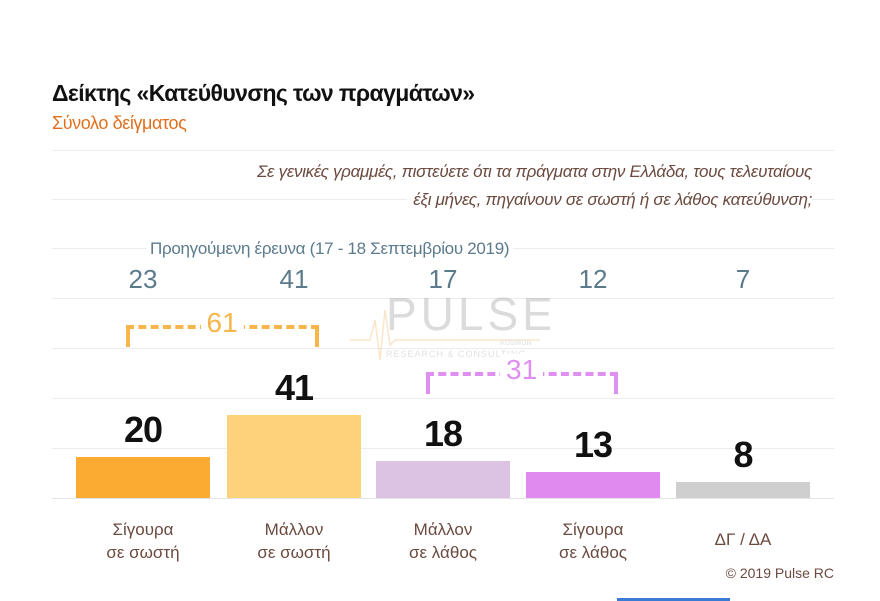 The height and width of the screenshot is (601, 880). What do you see at coordinates (119, 123) in the screenshot?
I see `chart-subtitle: Σύνολο δείγματος` at bounding box center [119, 123].